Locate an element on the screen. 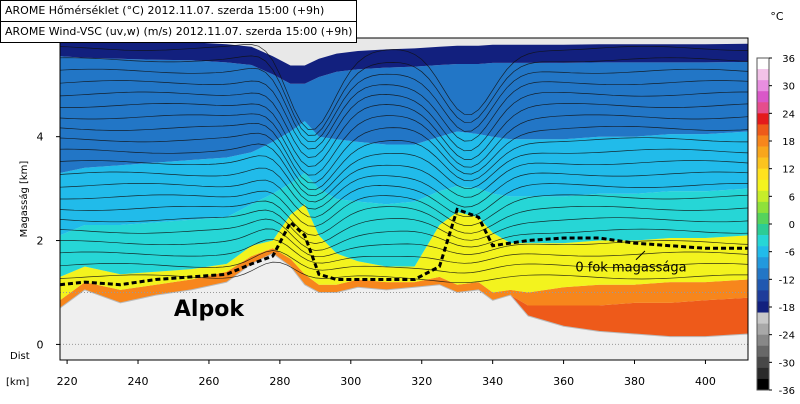  colorbar: °C 36 30 24 18 12 6 0 -6 -12 -18 -24 -30 -36 is located at coordinates (775, 203).